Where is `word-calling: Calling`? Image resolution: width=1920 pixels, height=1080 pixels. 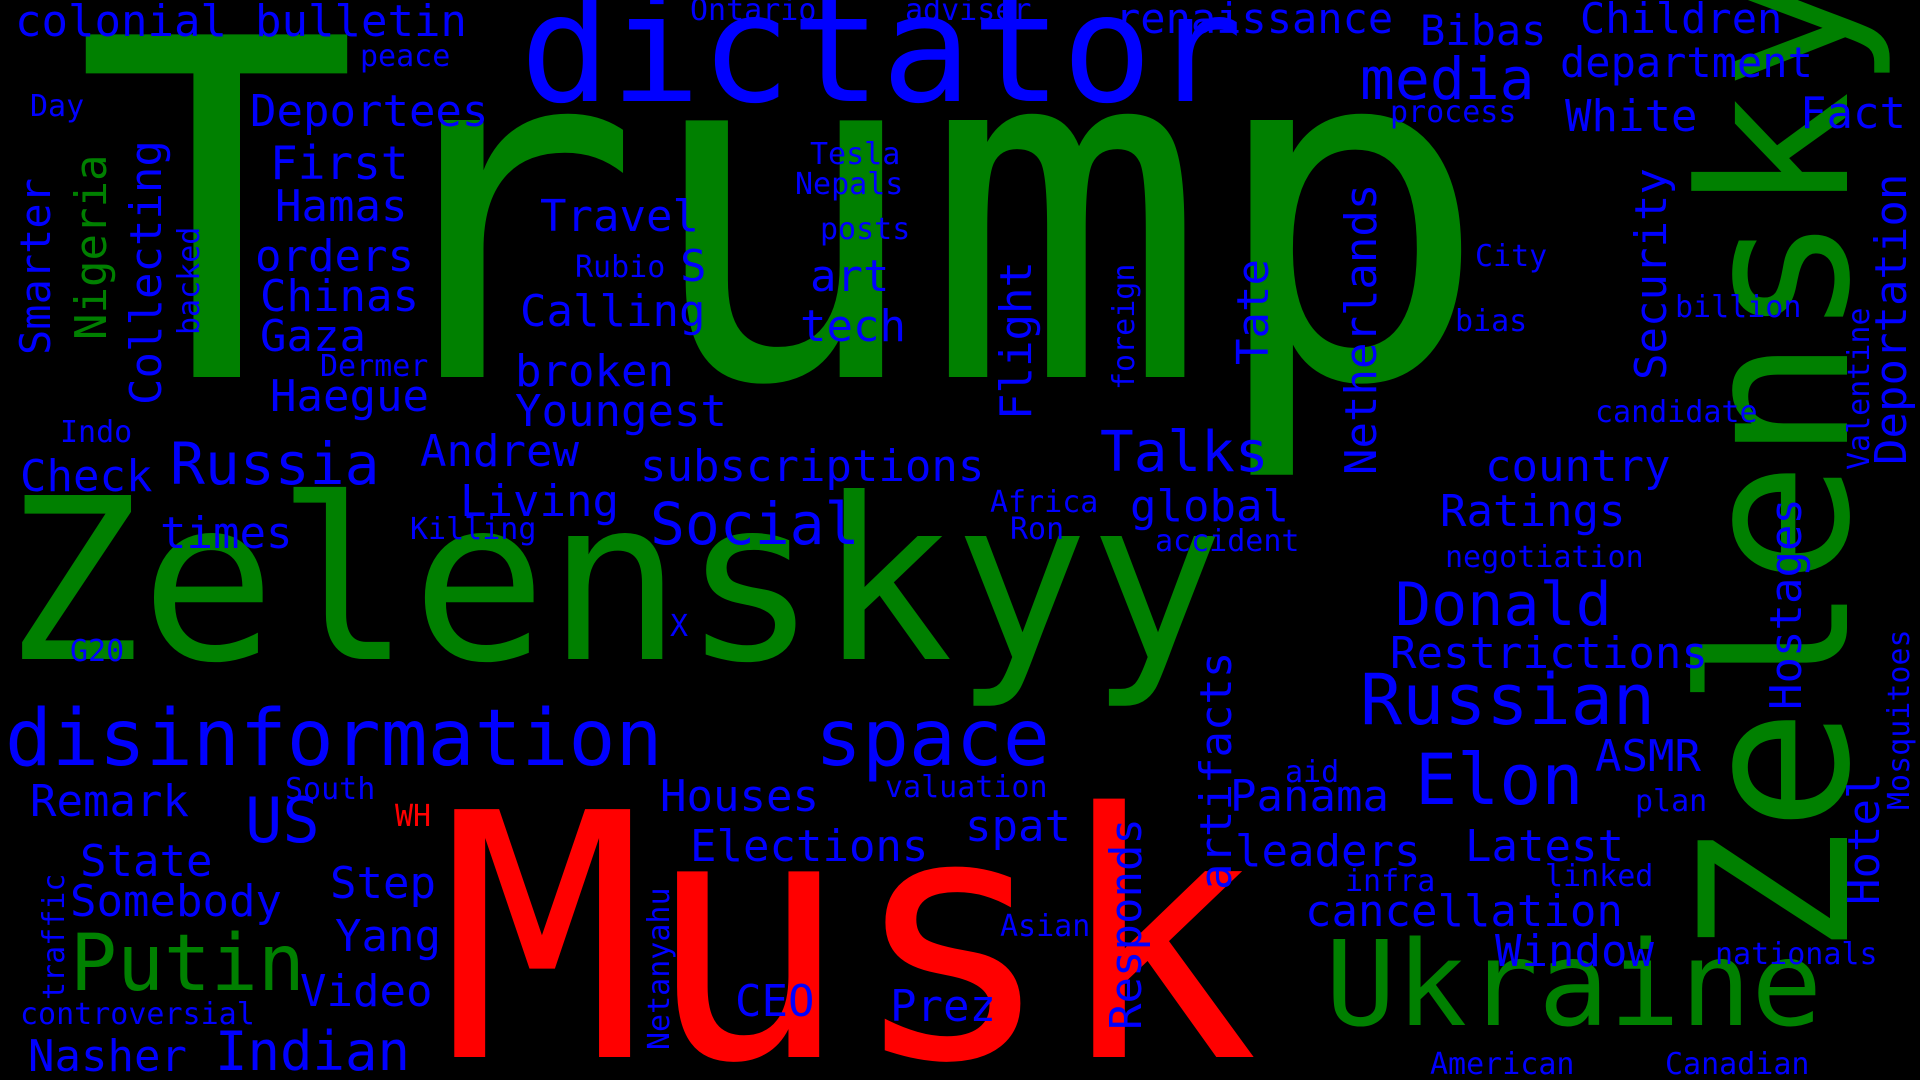
word-calling: Calling is located at coordinates (613, 311).